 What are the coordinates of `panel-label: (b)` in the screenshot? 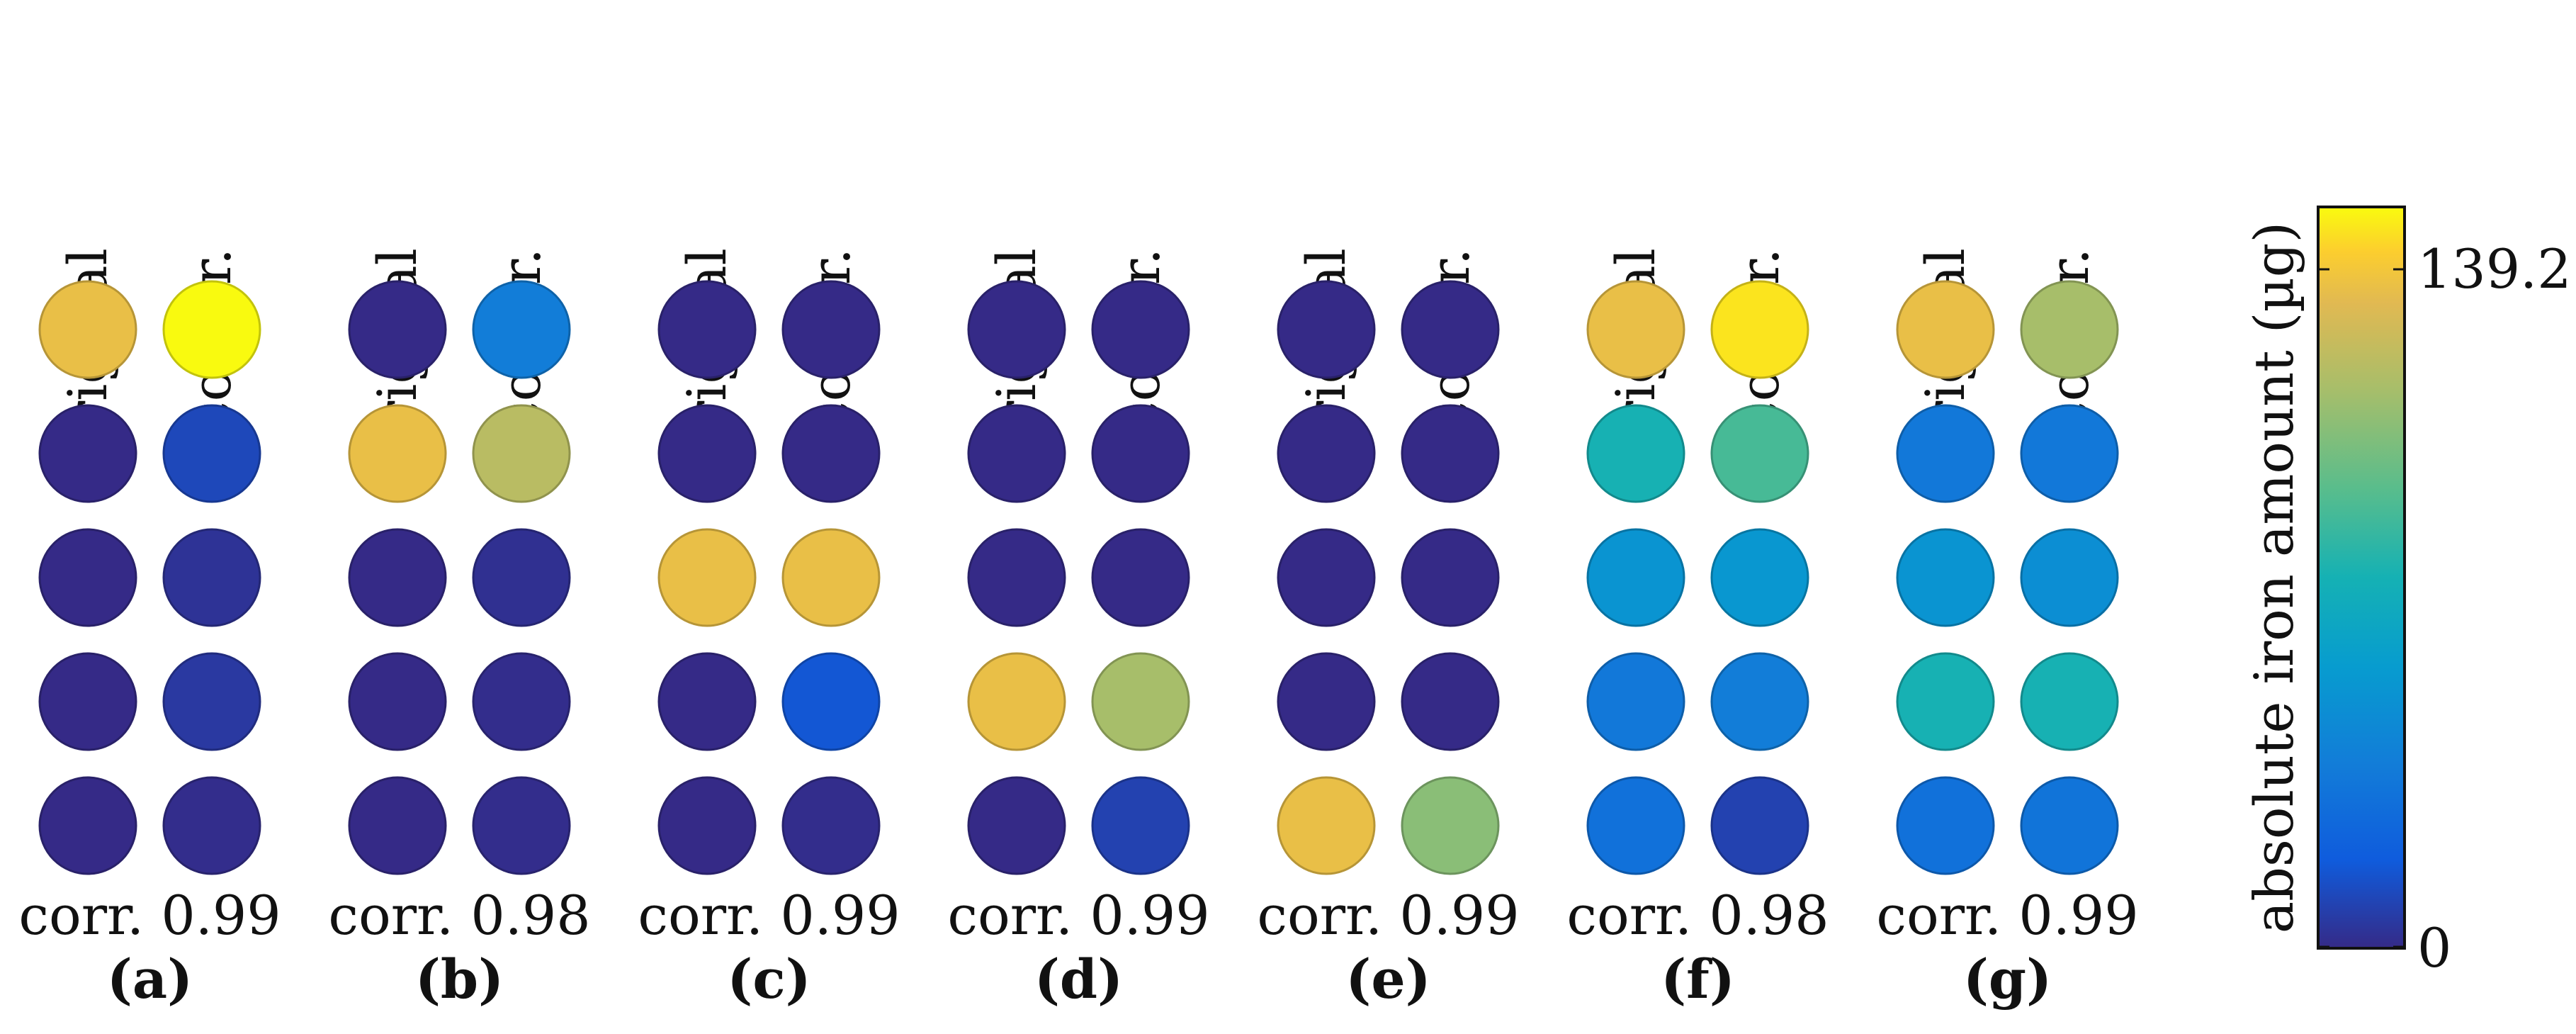 It's located at (459, 979).